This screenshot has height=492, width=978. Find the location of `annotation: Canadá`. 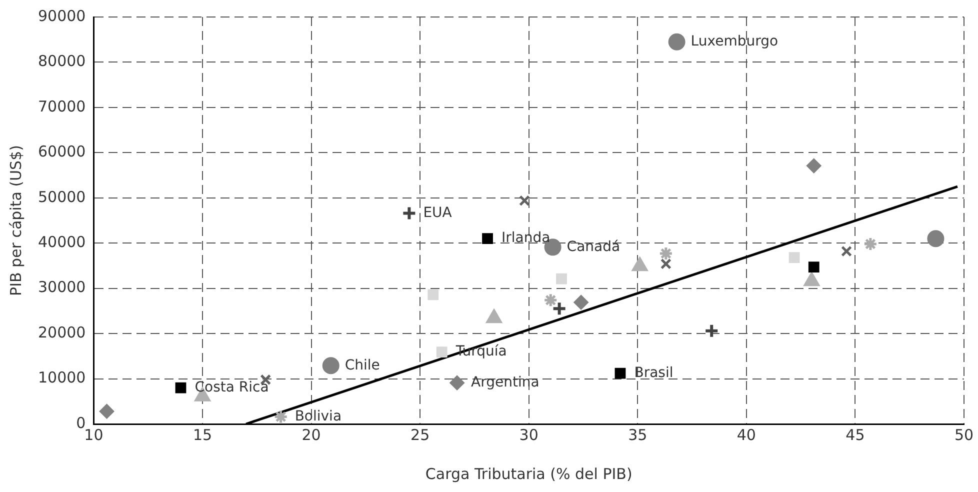

annotation: Canadá is located at coordinates (593, 246).